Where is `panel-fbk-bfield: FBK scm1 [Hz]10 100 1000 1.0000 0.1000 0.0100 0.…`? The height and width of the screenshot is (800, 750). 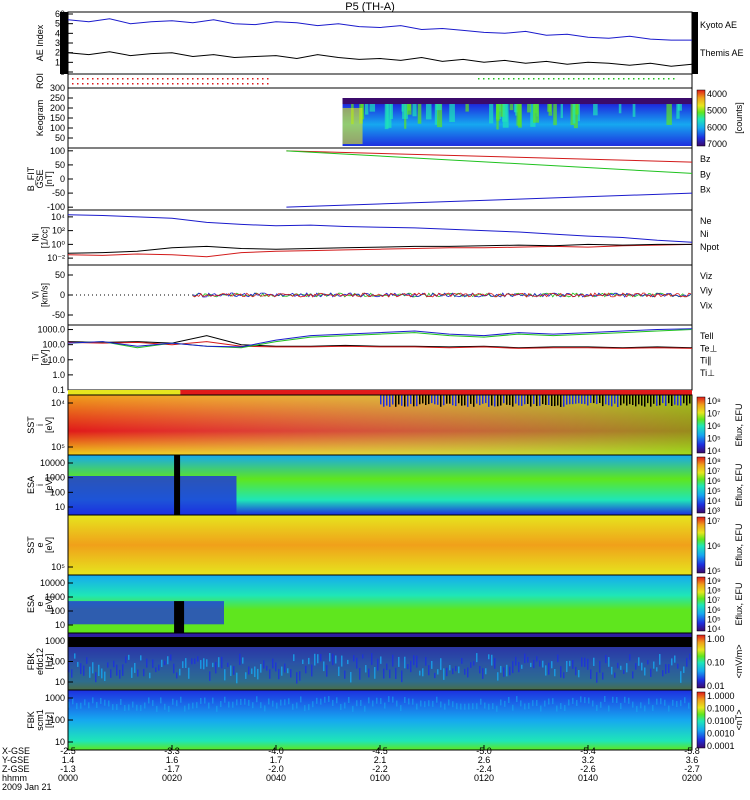
panel-fbk-bfield: FBK scm1 [Hz]10 100 1000 1.0000 0.1000 0.0100 0.… is located at coordinates (385, 720).